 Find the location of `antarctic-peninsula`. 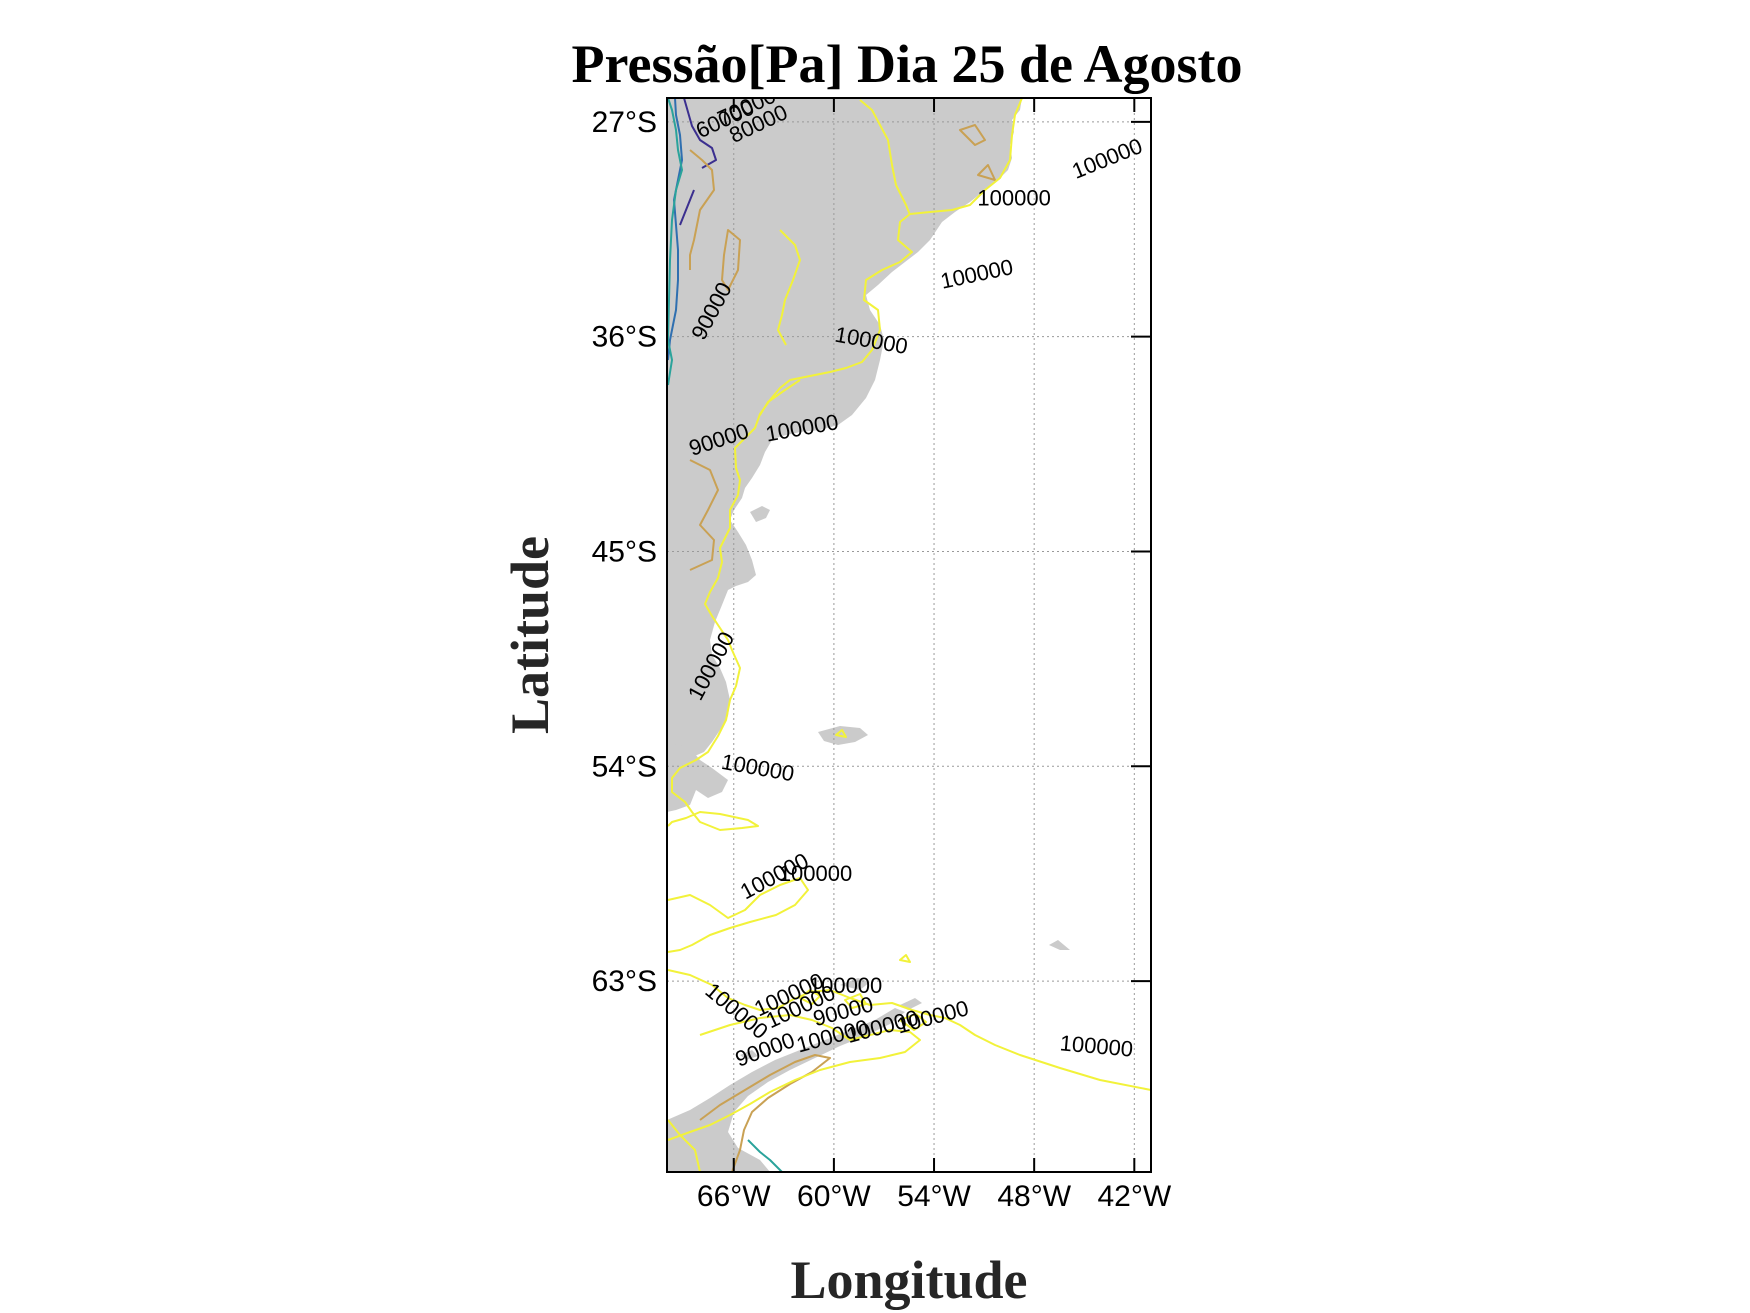

antarctic-peninsula is located at coordinates (786, 1090).